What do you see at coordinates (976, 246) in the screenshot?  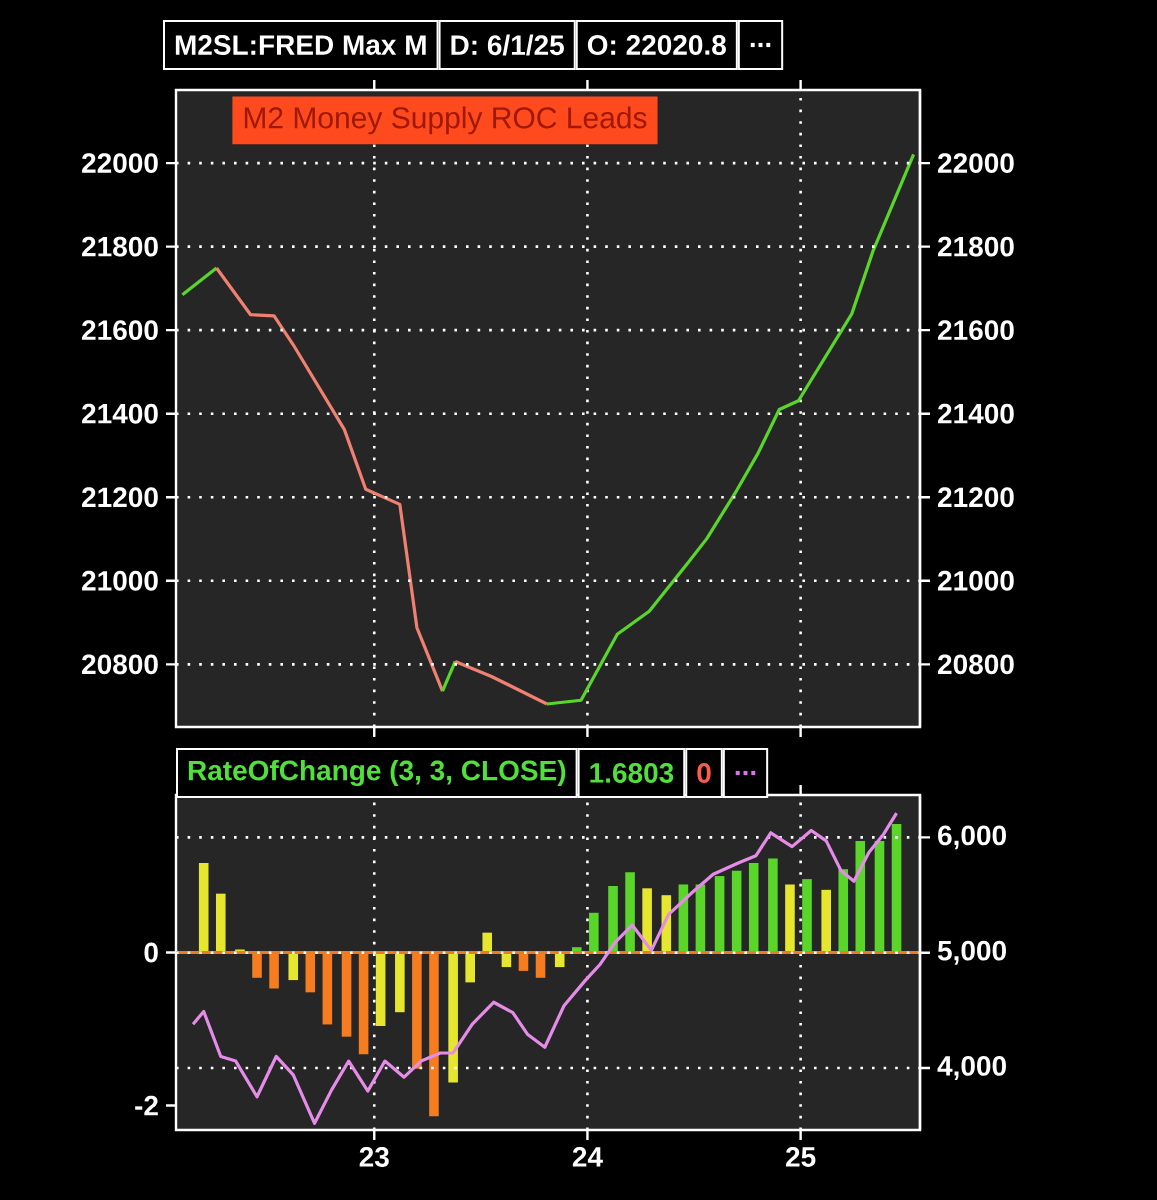 I see `y2-tick-label: 21800` at bounding box center [976, 246].